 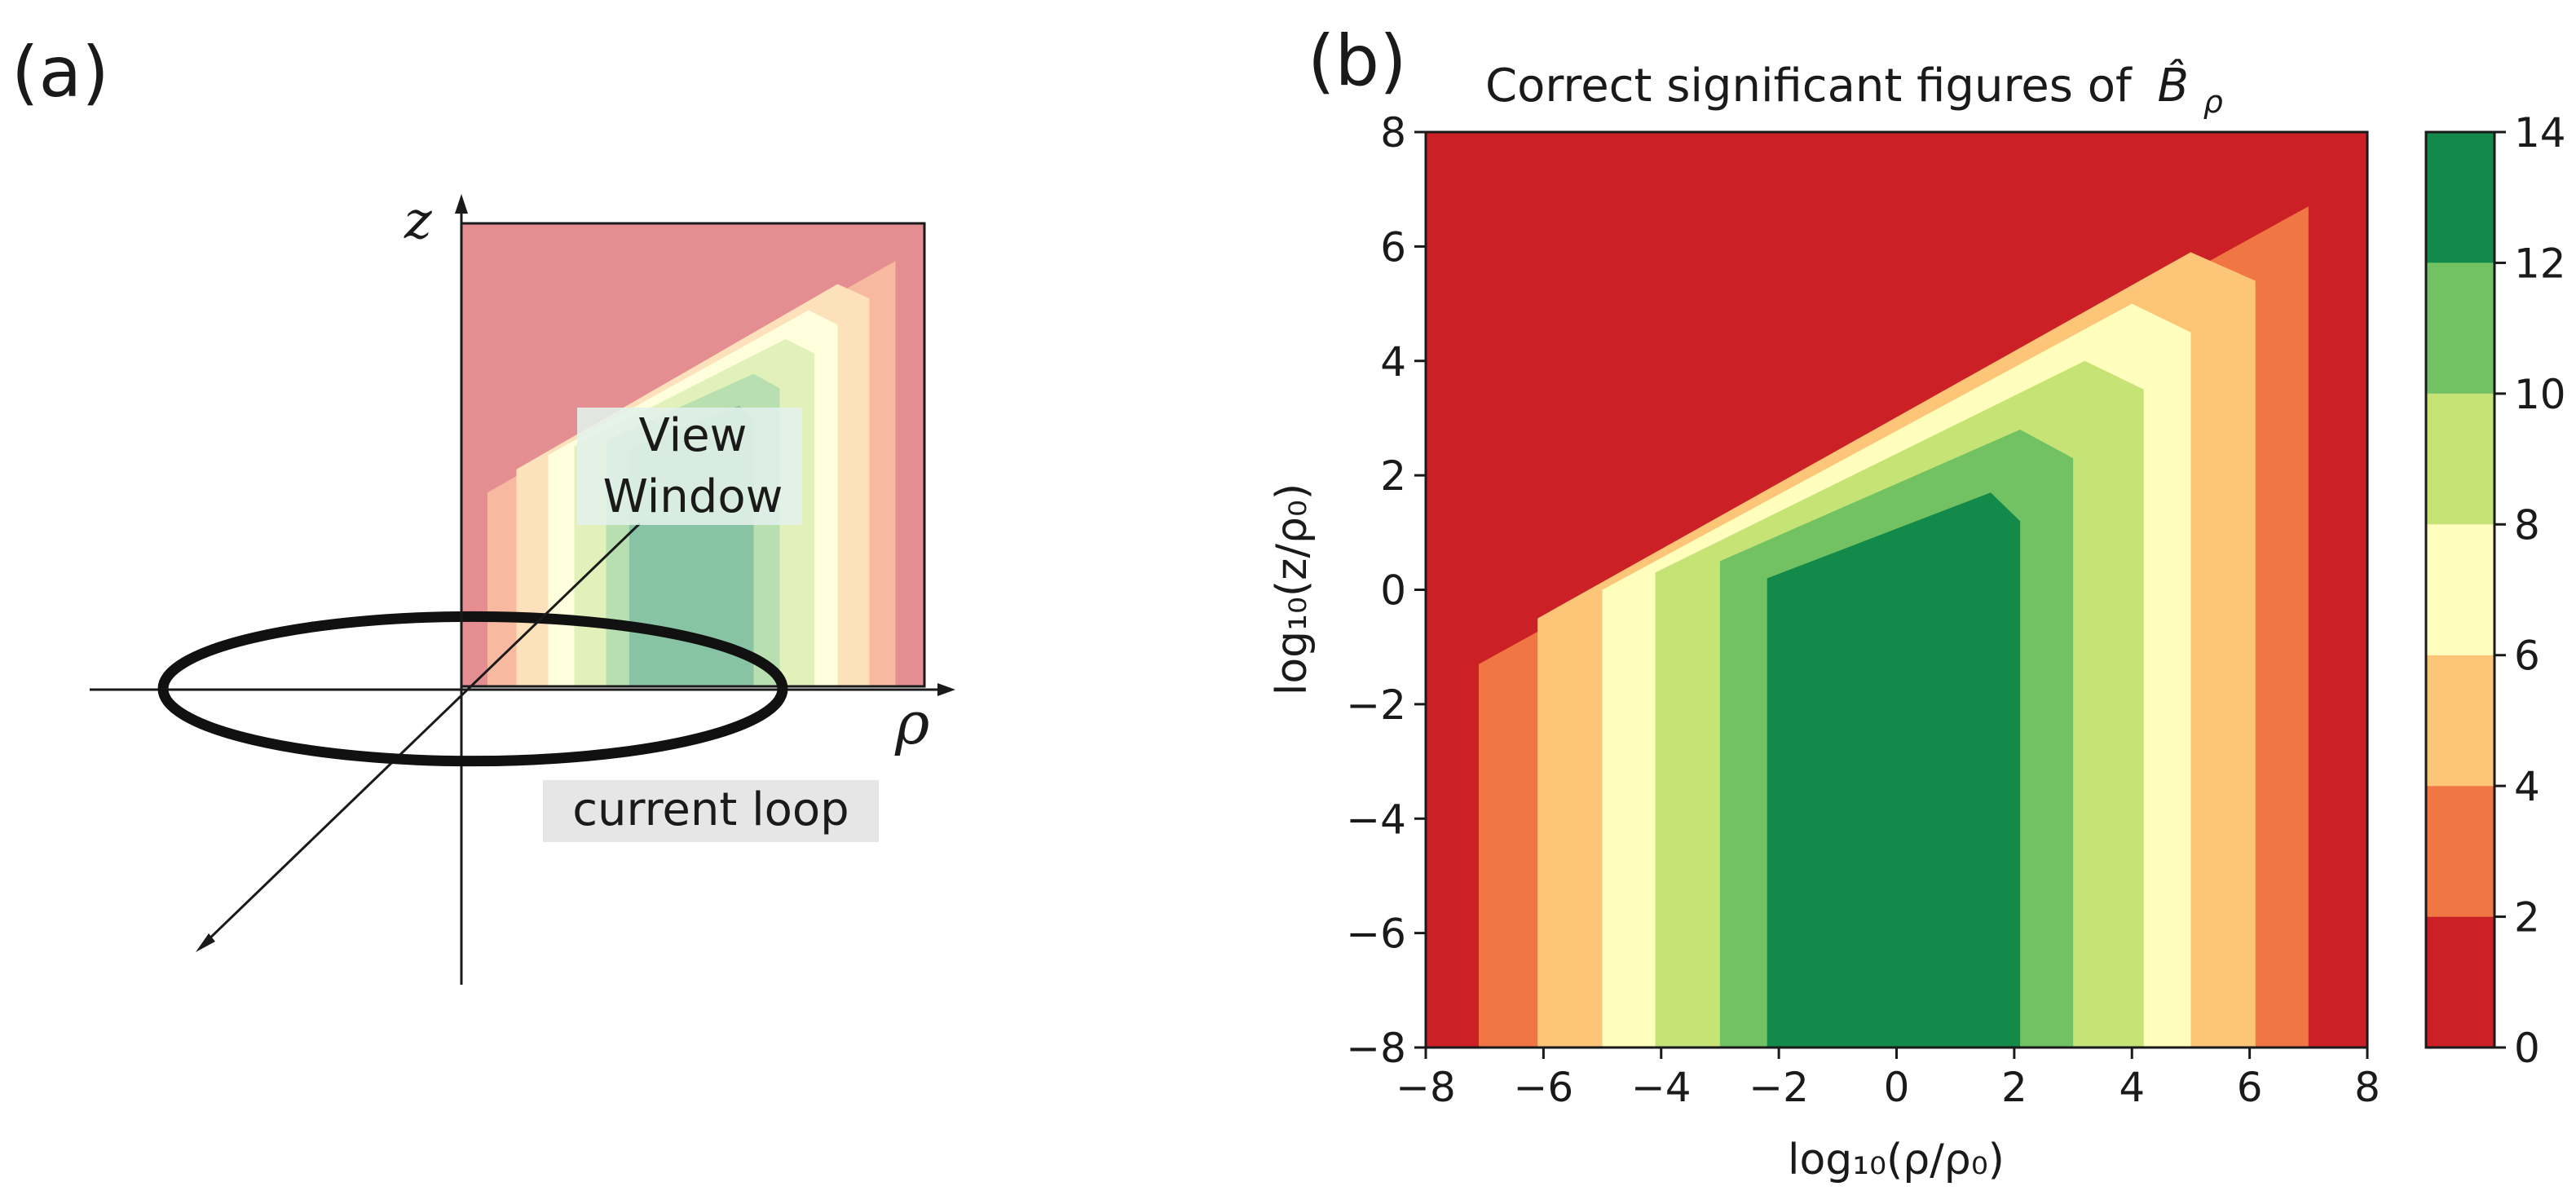 I want to click on colorbar-tick-label: 0, so click(x=2527, y=1048).